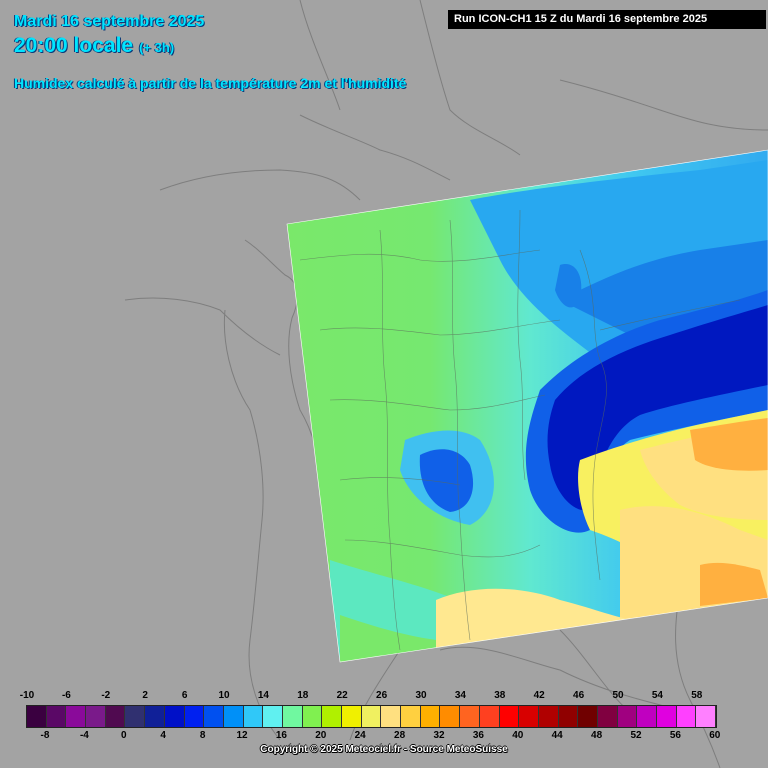  What do you see at coordinates (74, 45) in the screenshot?
I see `forecast-time-label: 20:00 locale` at bounding box center [74, 45].